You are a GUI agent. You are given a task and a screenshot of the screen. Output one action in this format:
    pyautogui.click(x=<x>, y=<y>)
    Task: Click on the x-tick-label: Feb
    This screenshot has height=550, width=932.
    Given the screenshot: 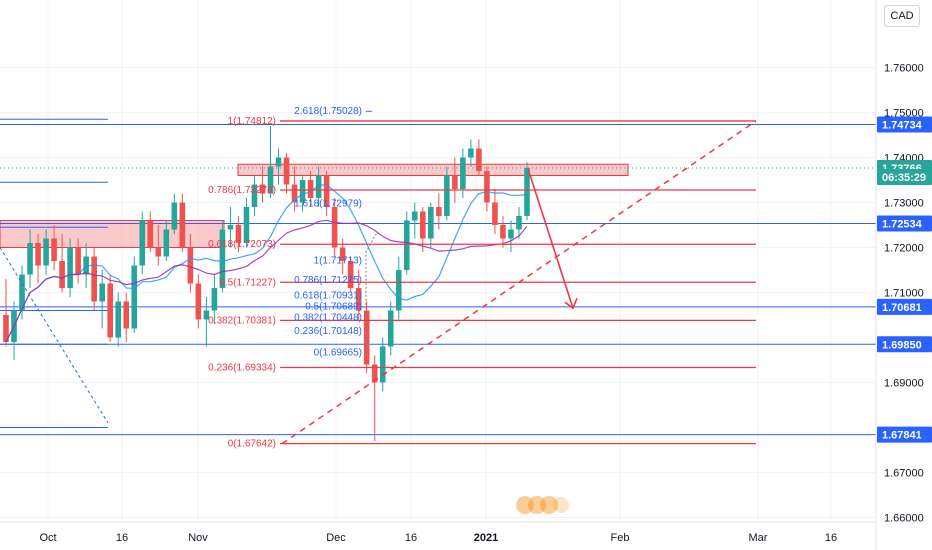 What is the action you would take?
    pyautogui.click(x=620, y=538)
    